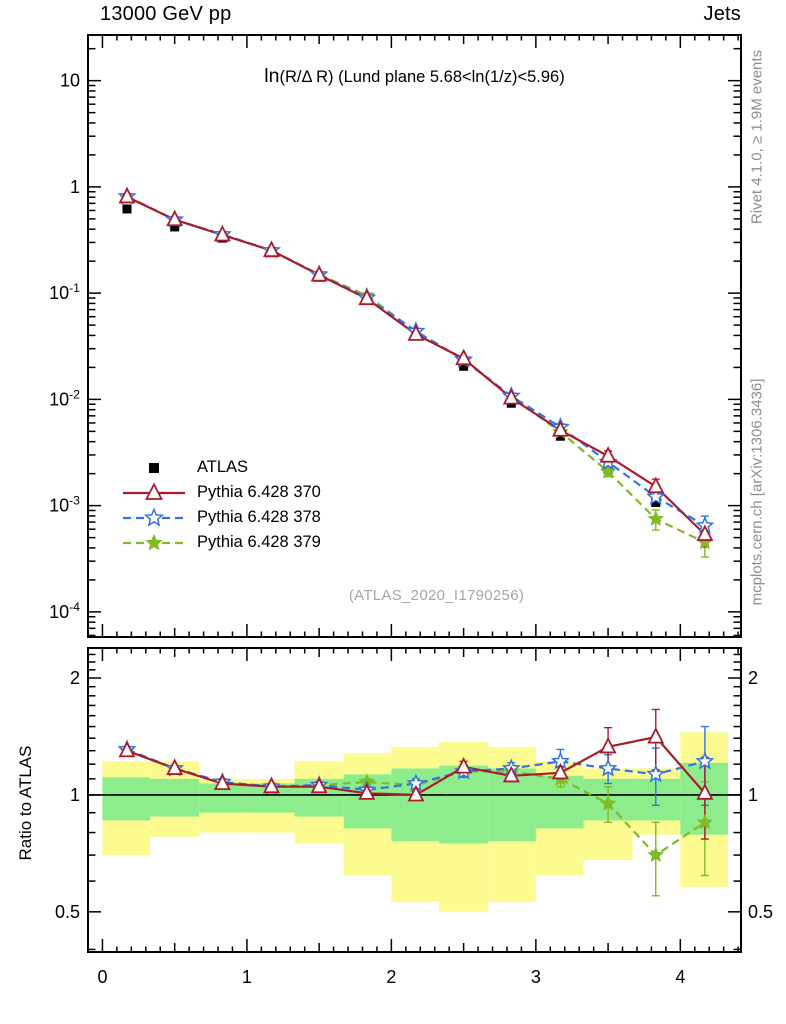 The image size is (786, 1024). Describe the element at coordinates (680, 977) in the screenshot. I see `x-tick-label: 4` at that location.